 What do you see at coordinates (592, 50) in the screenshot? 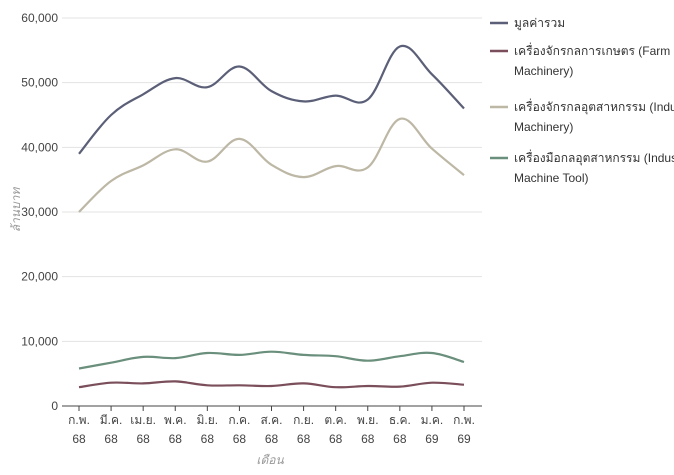
I see `legend-entry: เครื่องจักรกลการเกษตร (Farm` at bounding box center [592, 50].